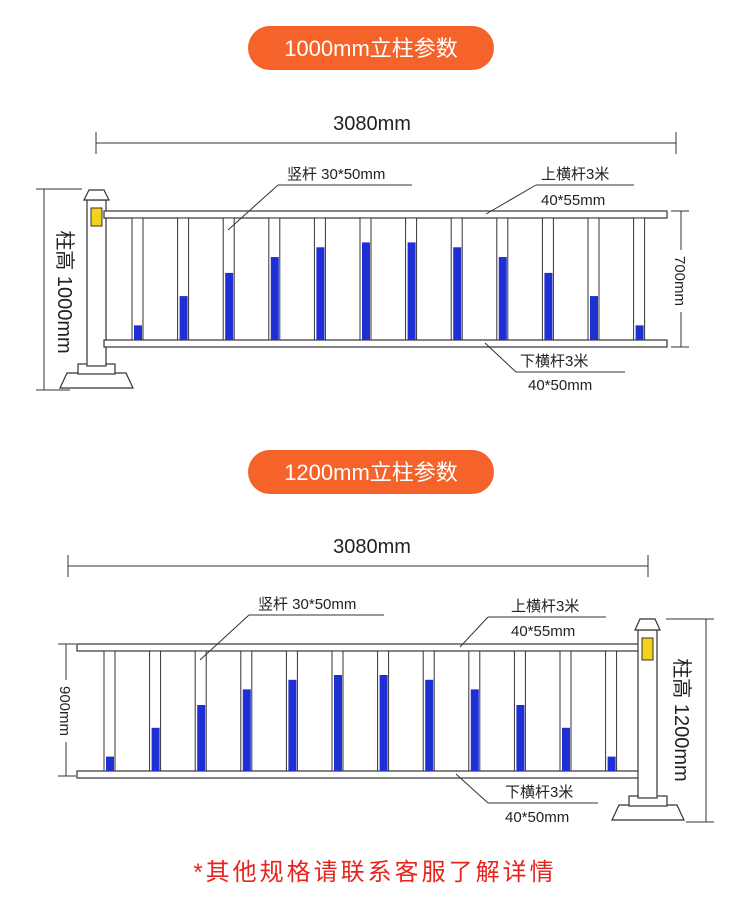 This screenshot has width=750, height=897. I want to click on fence-height-label: 700mm, so click(679, 281).